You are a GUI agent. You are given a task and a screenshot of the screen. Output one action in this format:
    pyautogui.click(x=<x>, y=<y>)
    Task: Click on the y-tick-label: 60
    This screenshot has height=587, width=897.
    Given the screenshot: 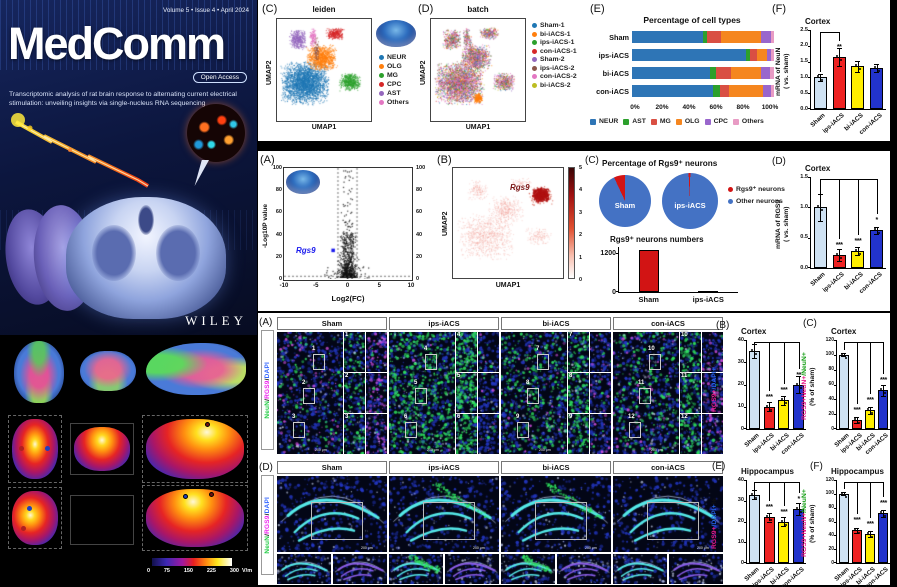 What is the action you would take?
    pyautogui.click(x=419, y=212)
    